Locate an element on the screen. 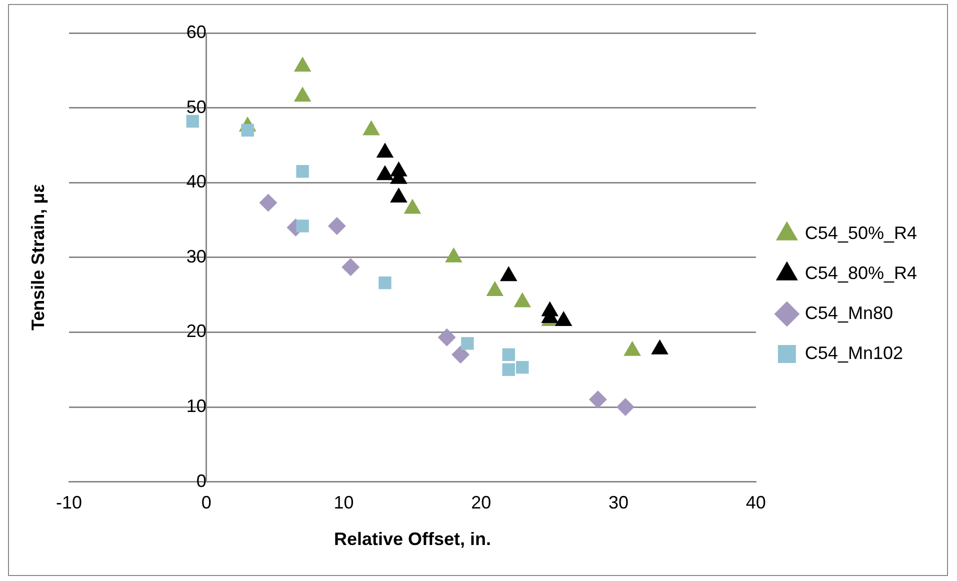 The height and width of the screenshot is (581, 957). y-axis-title: Tensile Strain, με is located at coordinates (38, 257).